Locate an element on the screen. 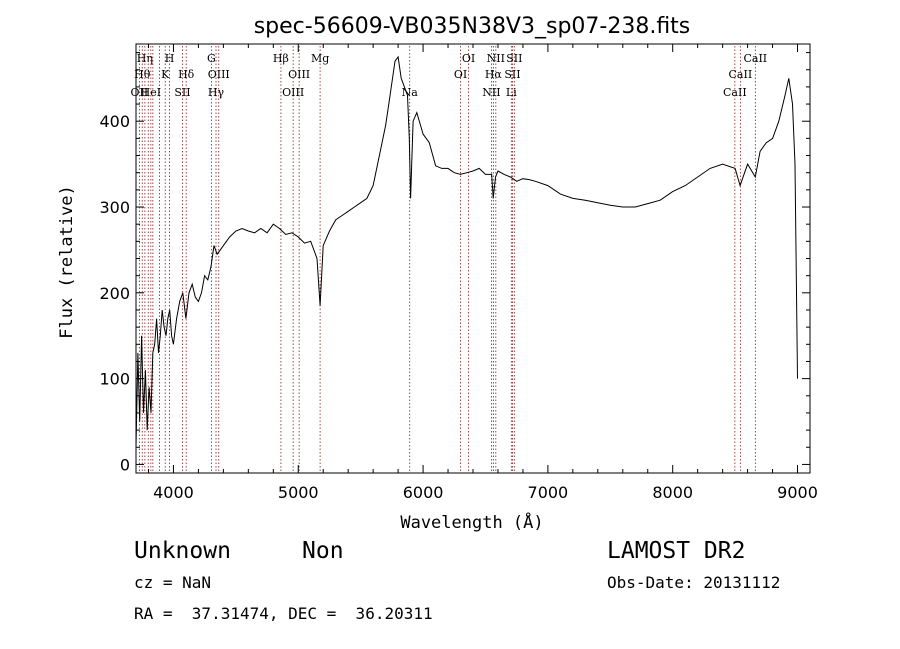 Image resolution: width=900 pixels, height=649 pixels. x-tick-label: 5000 is located at coordinates (298, 492).